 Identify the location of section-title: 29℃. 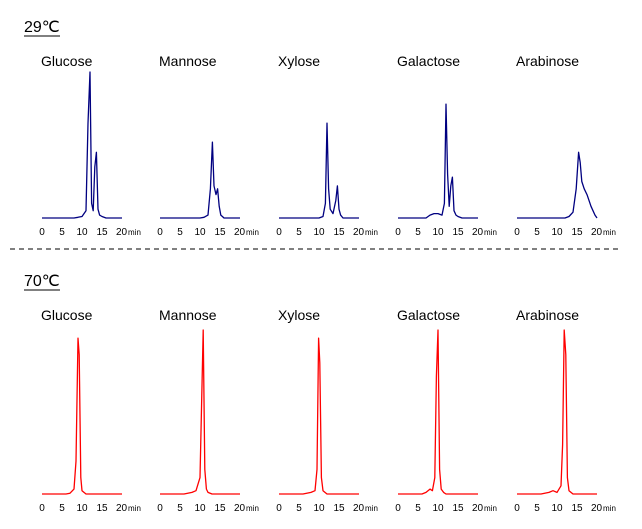
(42, 27).